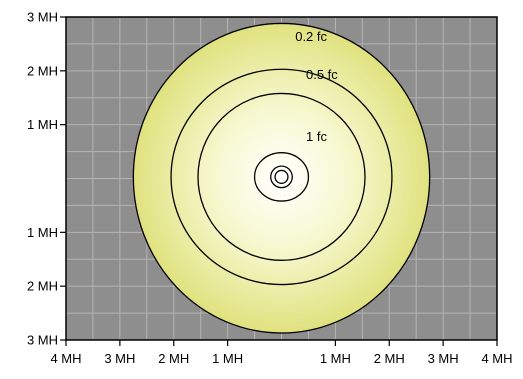  I want to click on contour-label: 0.2 fc, so click(311, 36).